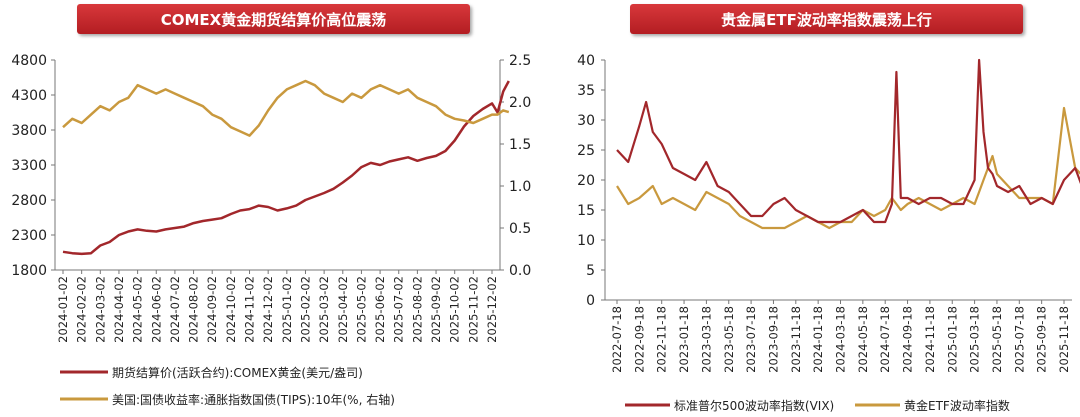 The image size is (1080, 417). Describe the element at coordinates (436, 309) in the screenshot. I see `x-tick-label: 2025-09-02` at that location.